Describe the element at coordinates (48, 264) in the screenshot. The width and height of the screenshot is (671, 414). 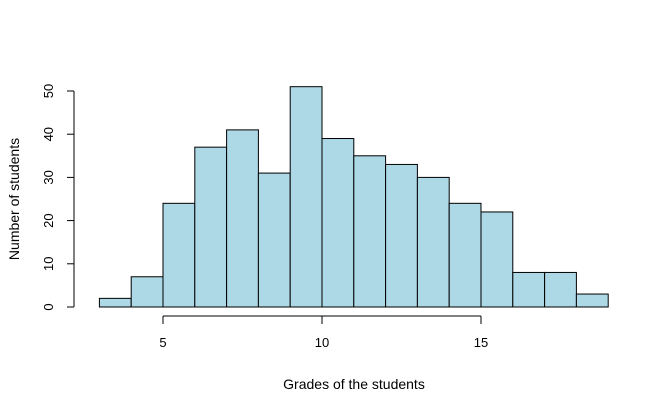
I see `y-tick-label: 10` at that location.